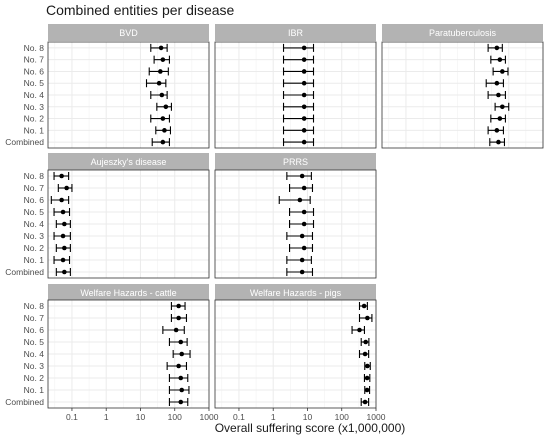 The image size is (550, 440). Describe the element at coordinates (34, 260) in the screenshot. I see `y-tick-label: No. 1` at that location.